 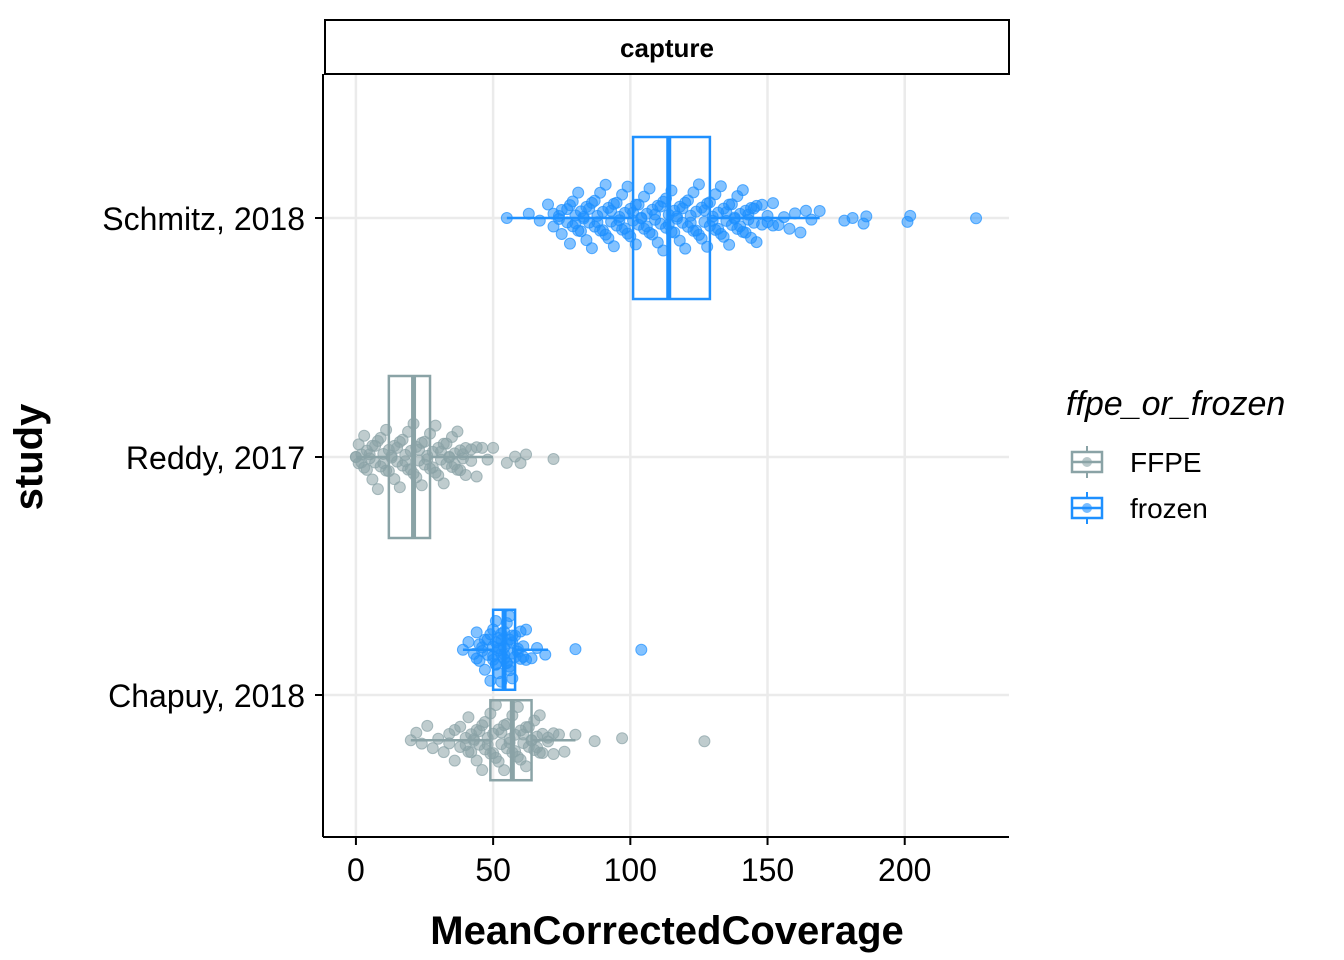 I want to click on x-tick-label: 50, so click(x=493, y=870).